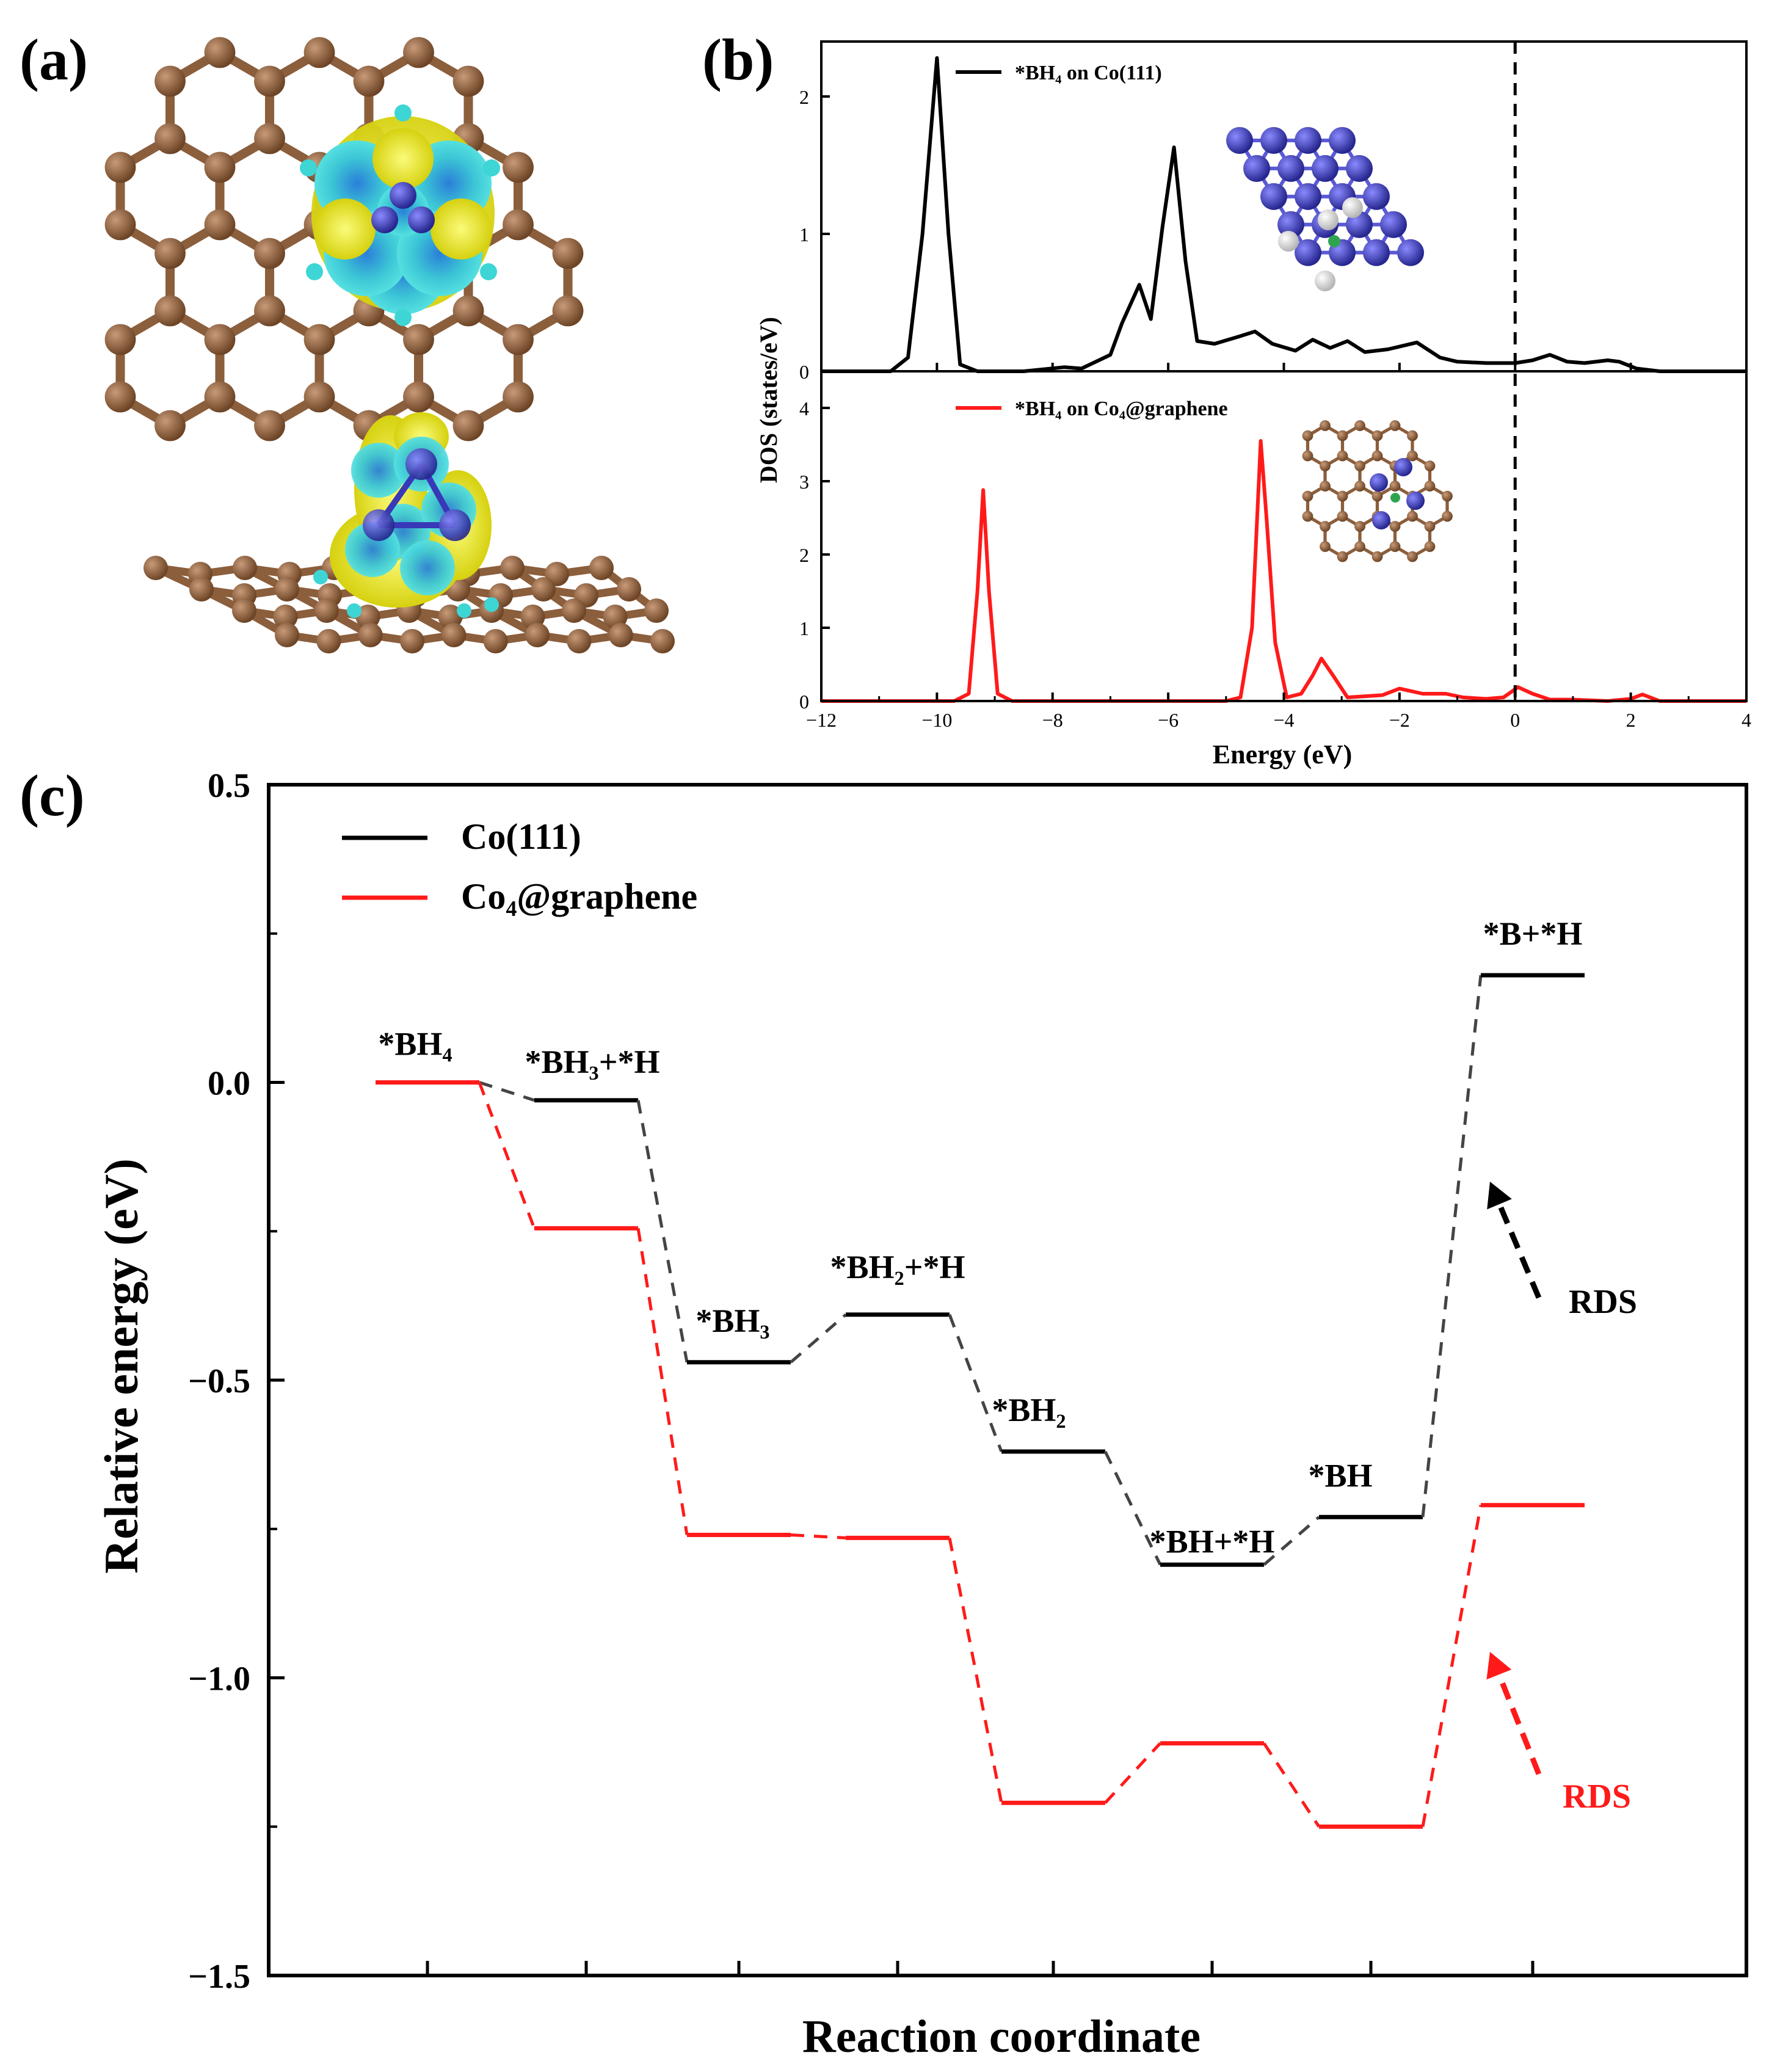 This screenshot has width=1780, height=2072. Describe the element at coordinates (219, 1381) in the screenshot. I see `c-y-tick-label: −0.5` at that location.